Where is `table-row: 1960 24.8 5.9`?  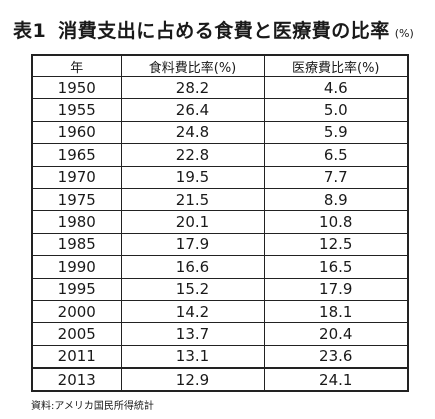 table-row: 1960 24.8 5.9 is located at coordinates (220, 132).